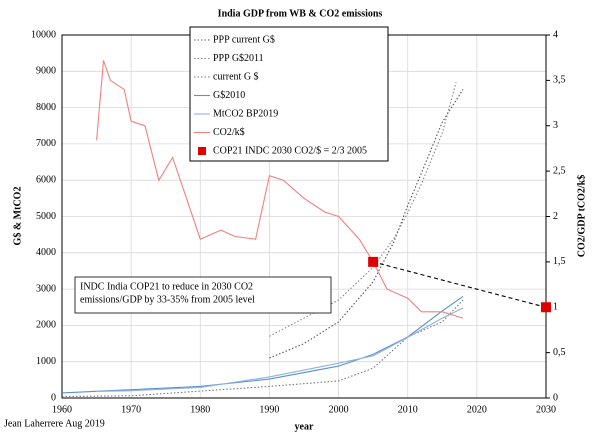  I want to click on legend-box, so click(289, 94).